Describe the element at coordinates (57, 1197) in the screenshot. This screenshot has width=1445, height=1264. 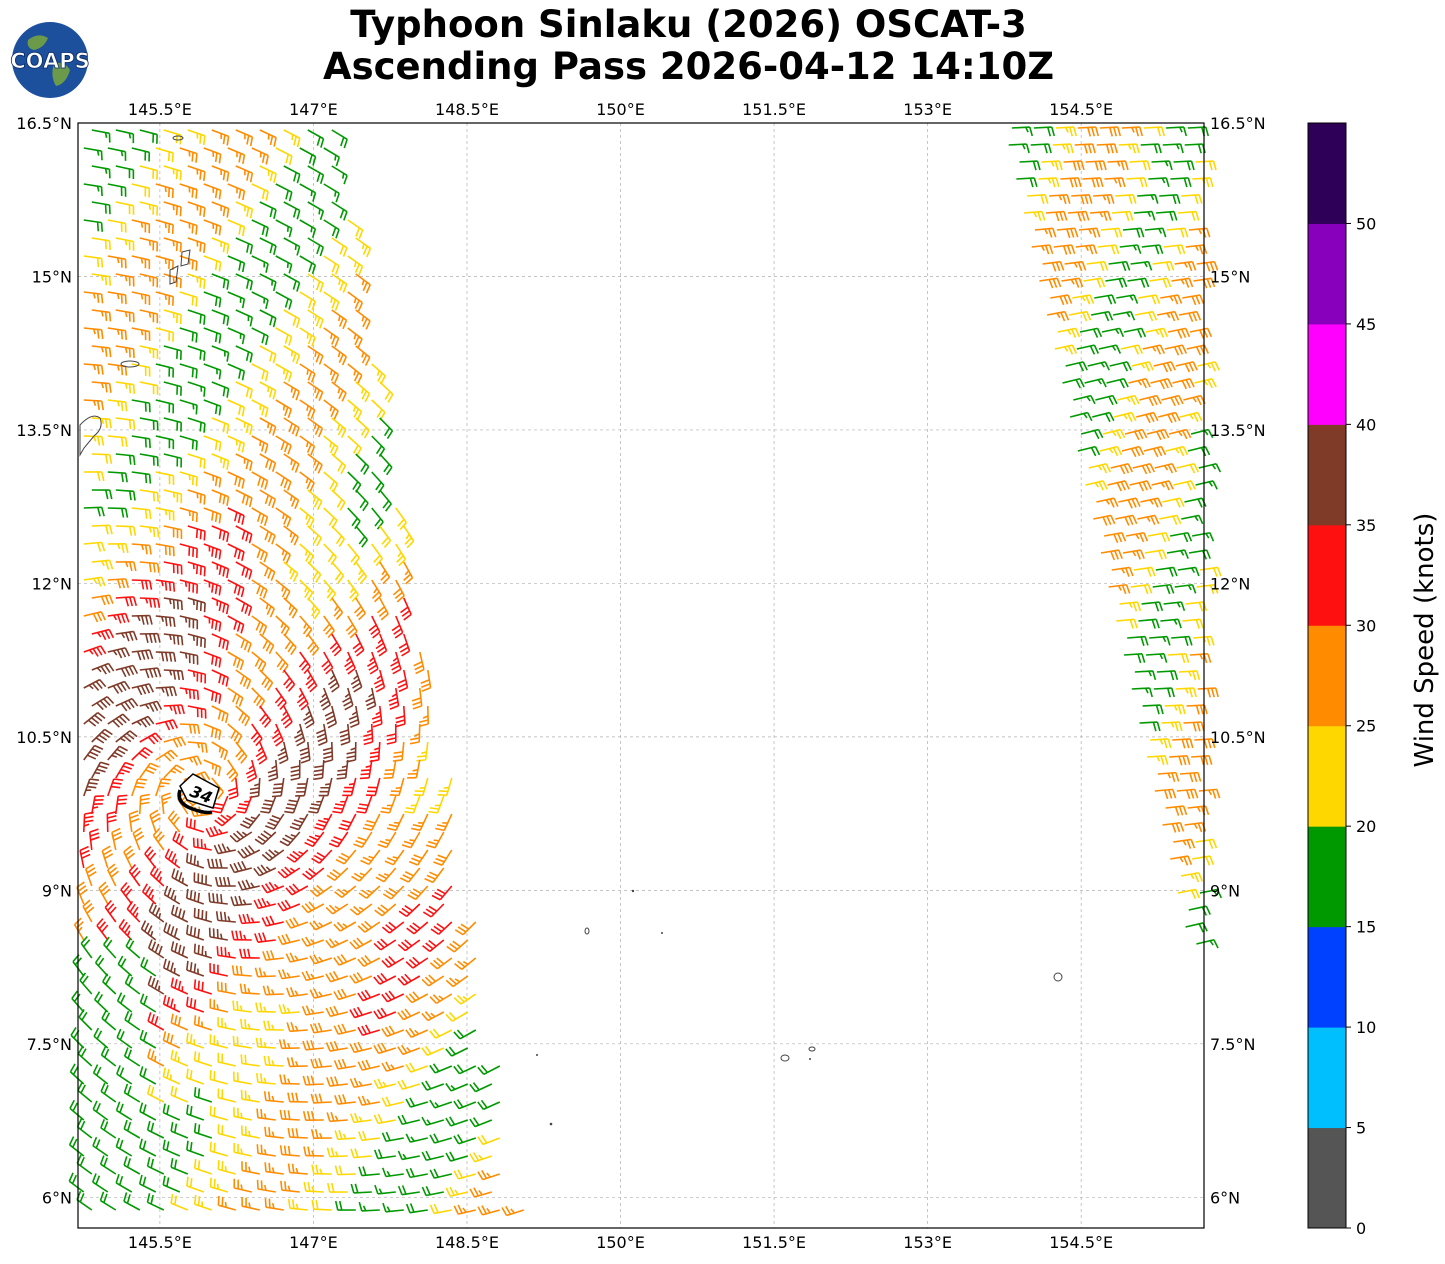
I see `lat-tick-label-left: 6°N` at that location.